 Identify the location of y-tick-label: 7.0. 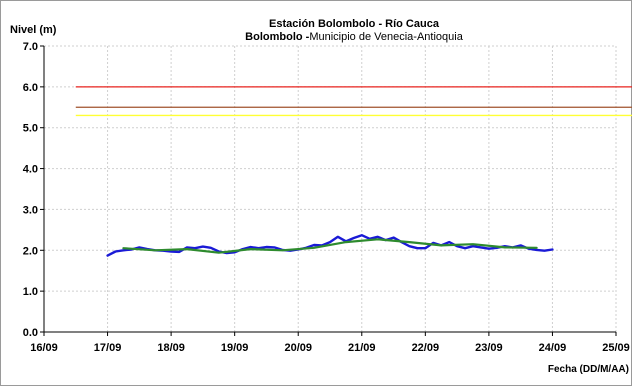
(30, 47).